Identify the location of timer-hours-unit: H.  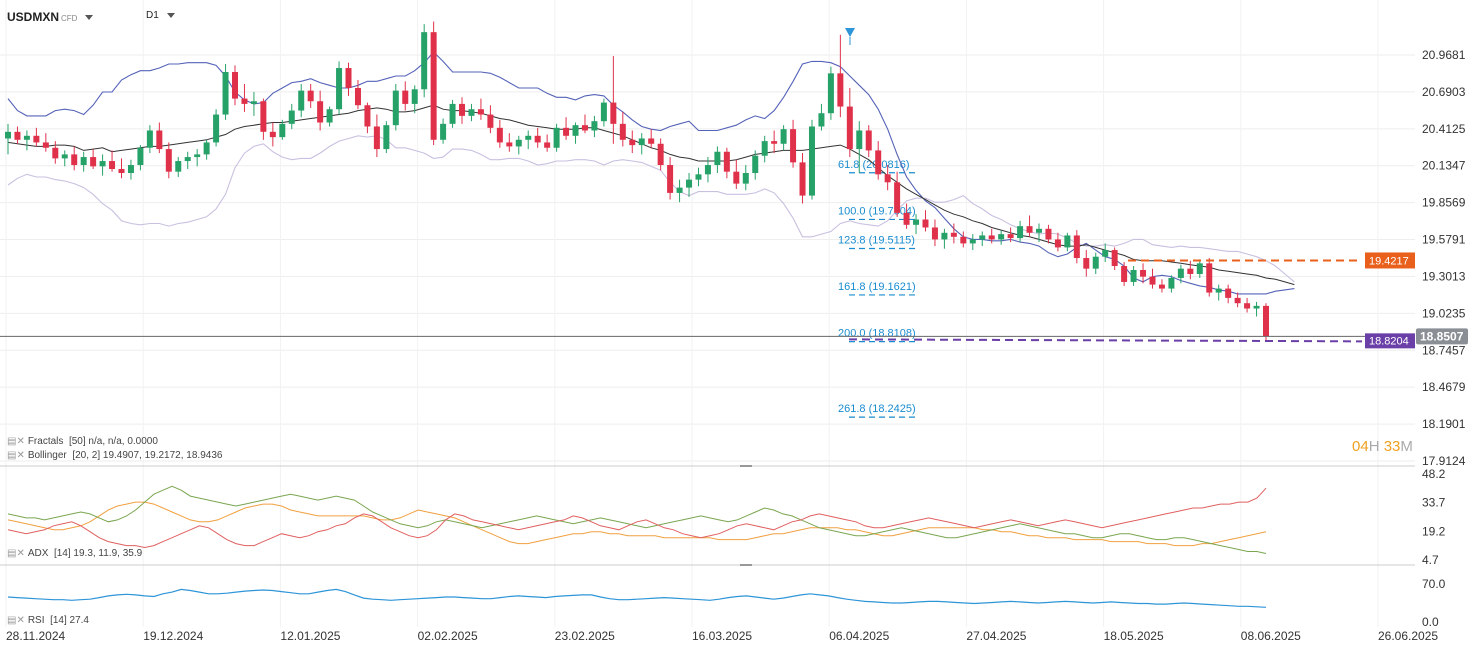
(1374, 446).